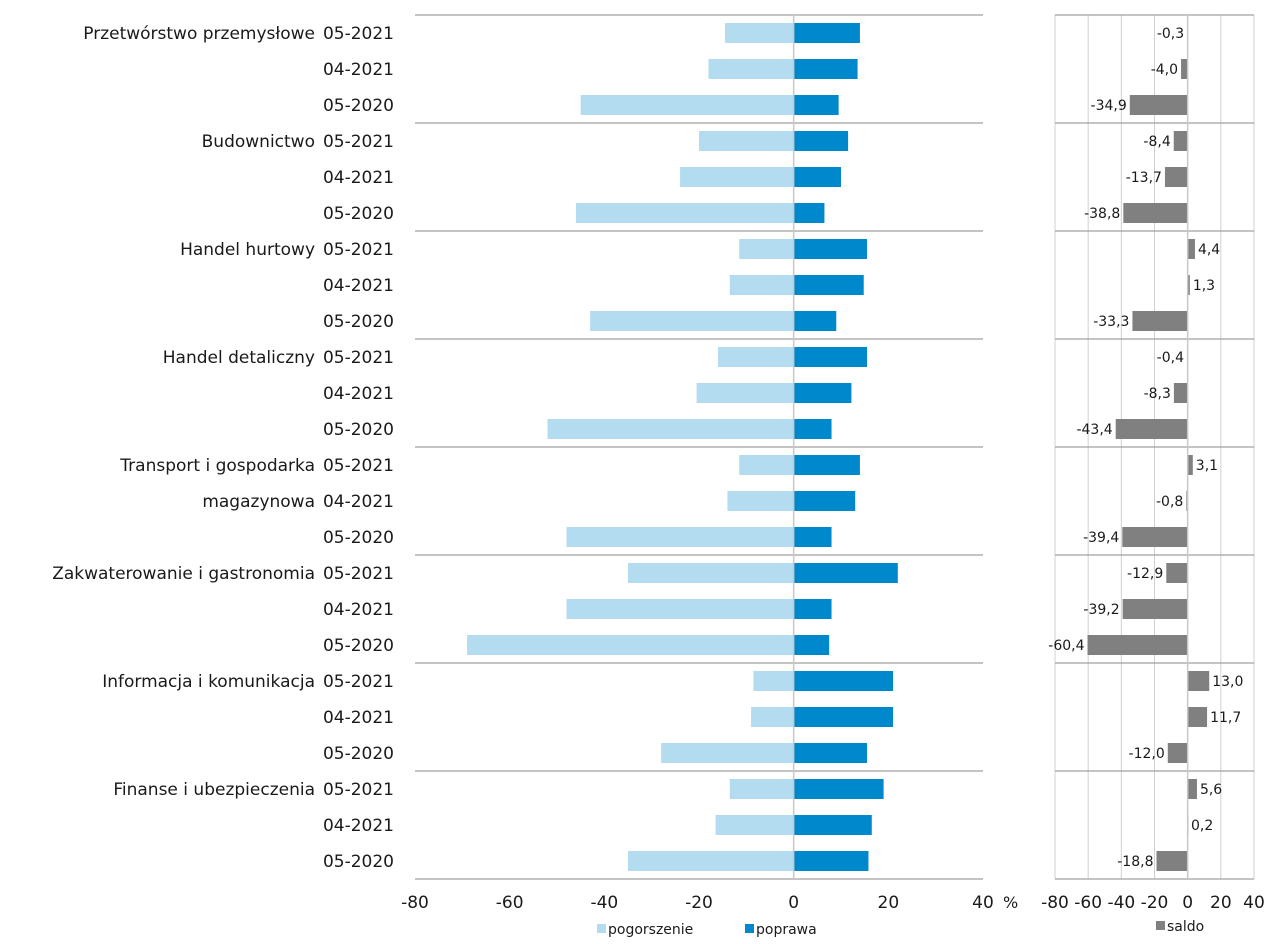 The image size is (1274, 944). What do you see at coordinates (1111, 322) in the screenshot?
I see `saldo-data-label: -33,3` at bounding box center [1111, 322].